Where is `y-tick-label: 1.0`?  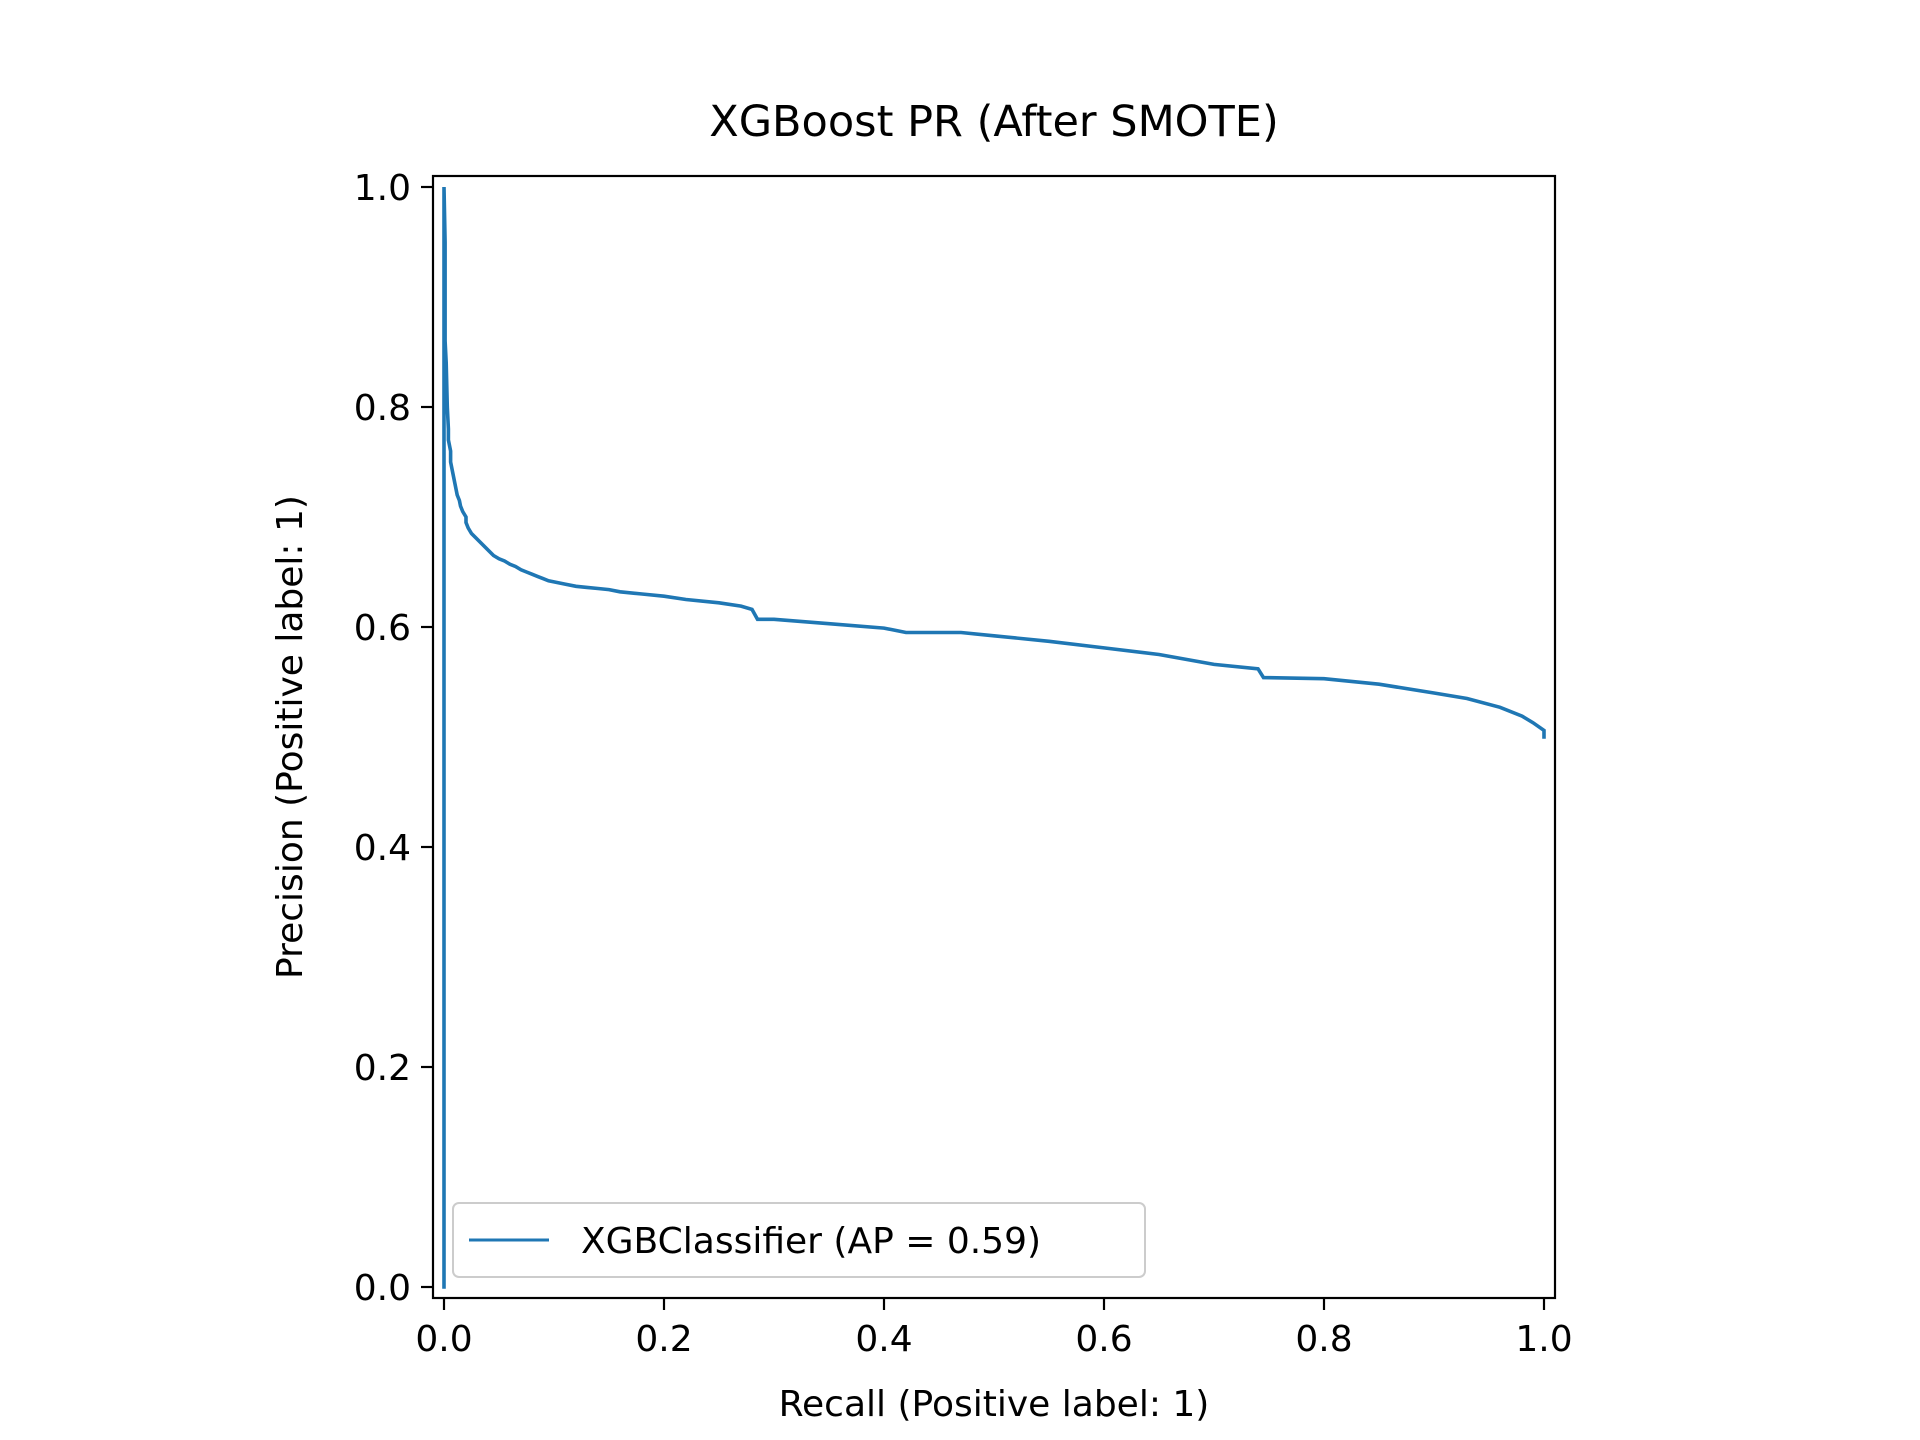
y-tick-label: 1.0 is located at coordinates (382, 188).